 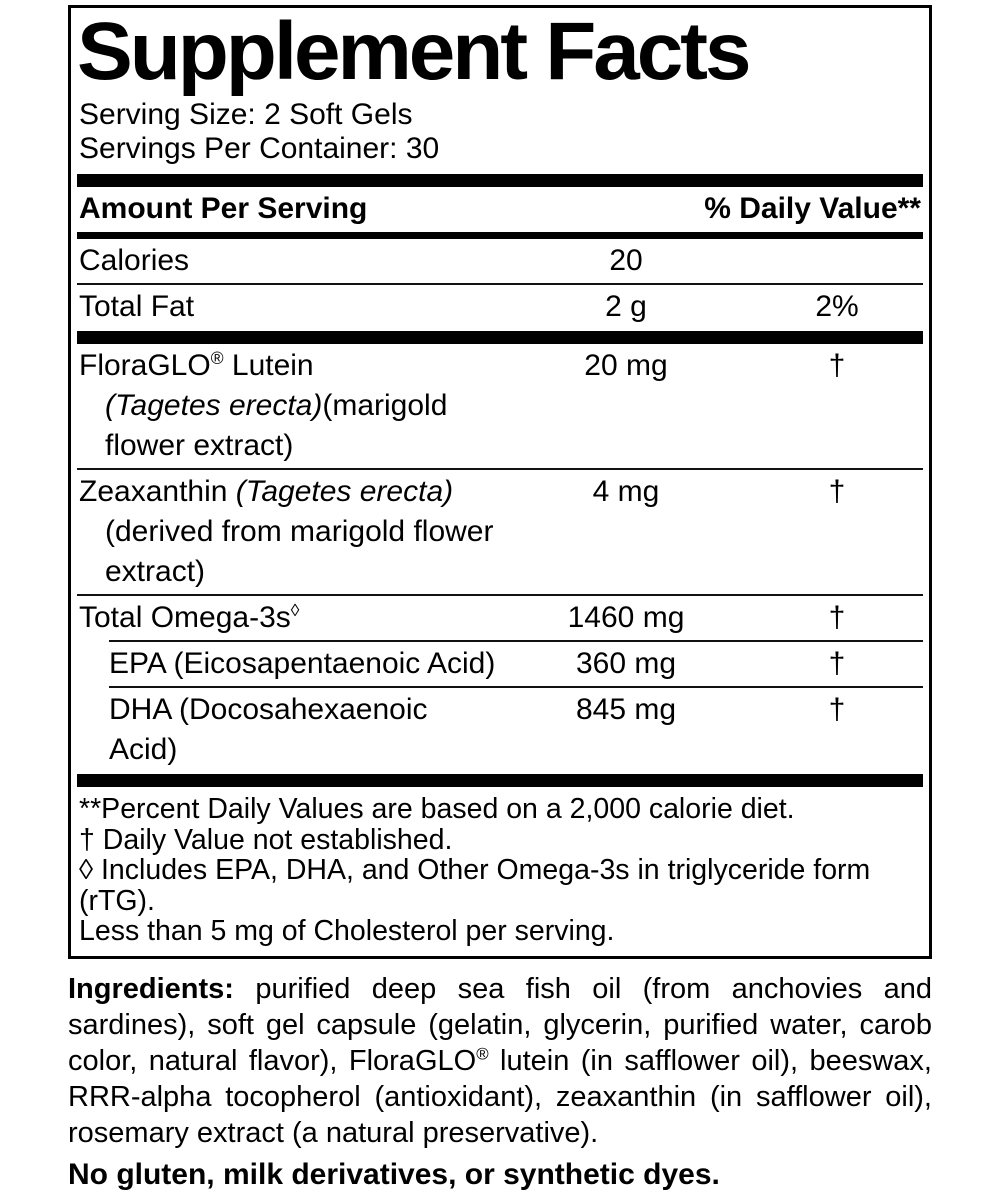 I want to click on serving-size: Serving Size: 2 Soft Gels, so click(x=246, y=114).